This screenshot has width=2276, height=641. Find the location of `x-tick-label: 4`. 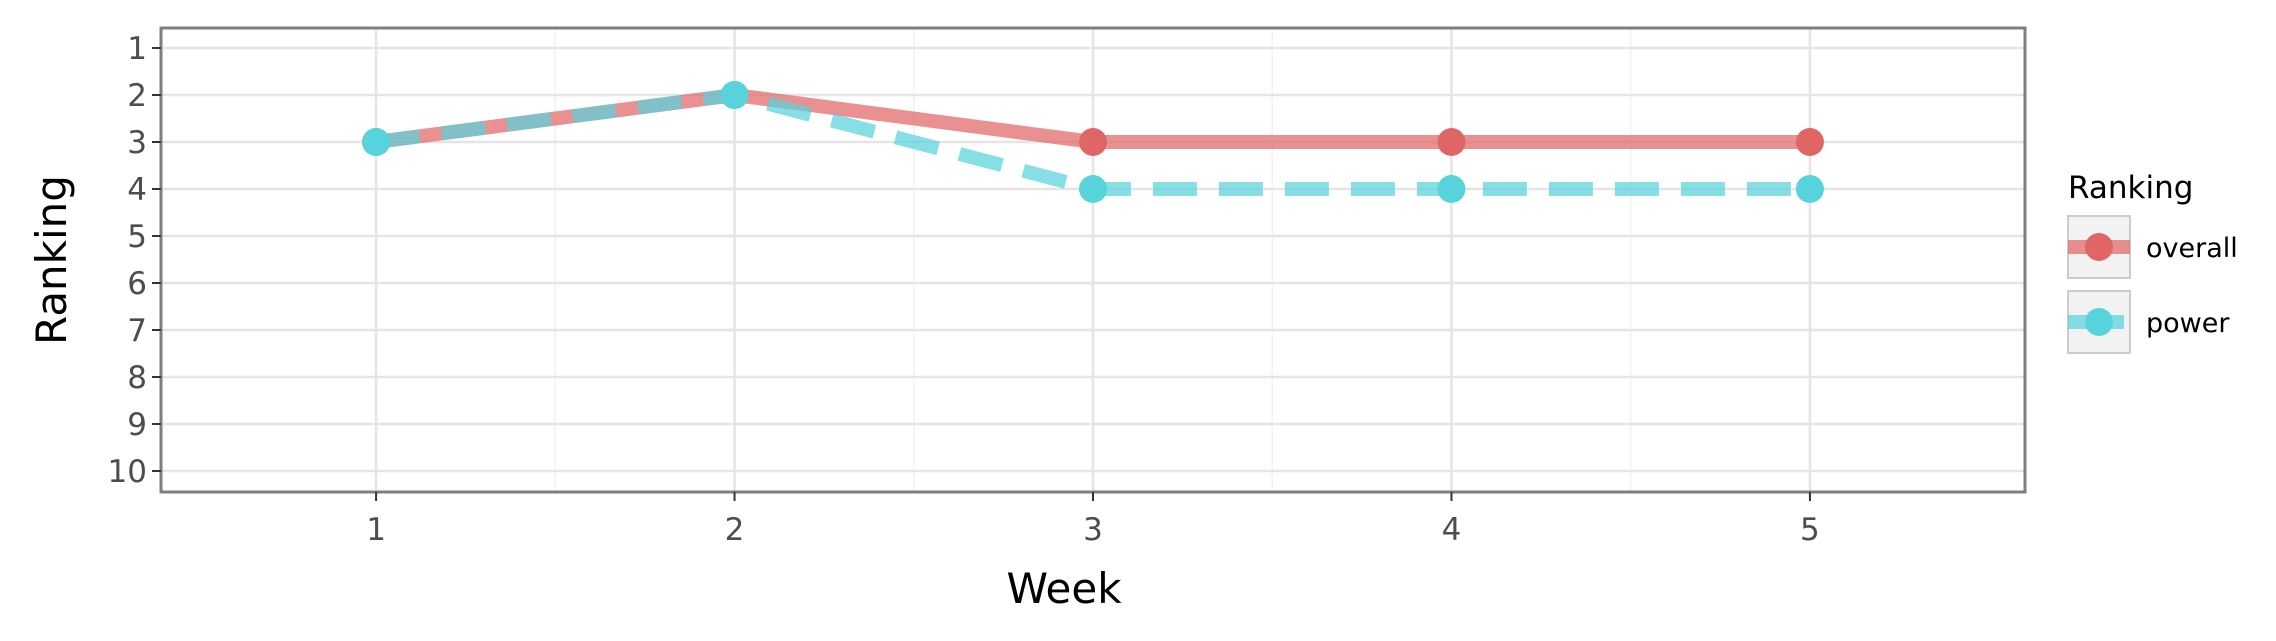

x-tick-label: 4 is located at coordinates (1452, 530).